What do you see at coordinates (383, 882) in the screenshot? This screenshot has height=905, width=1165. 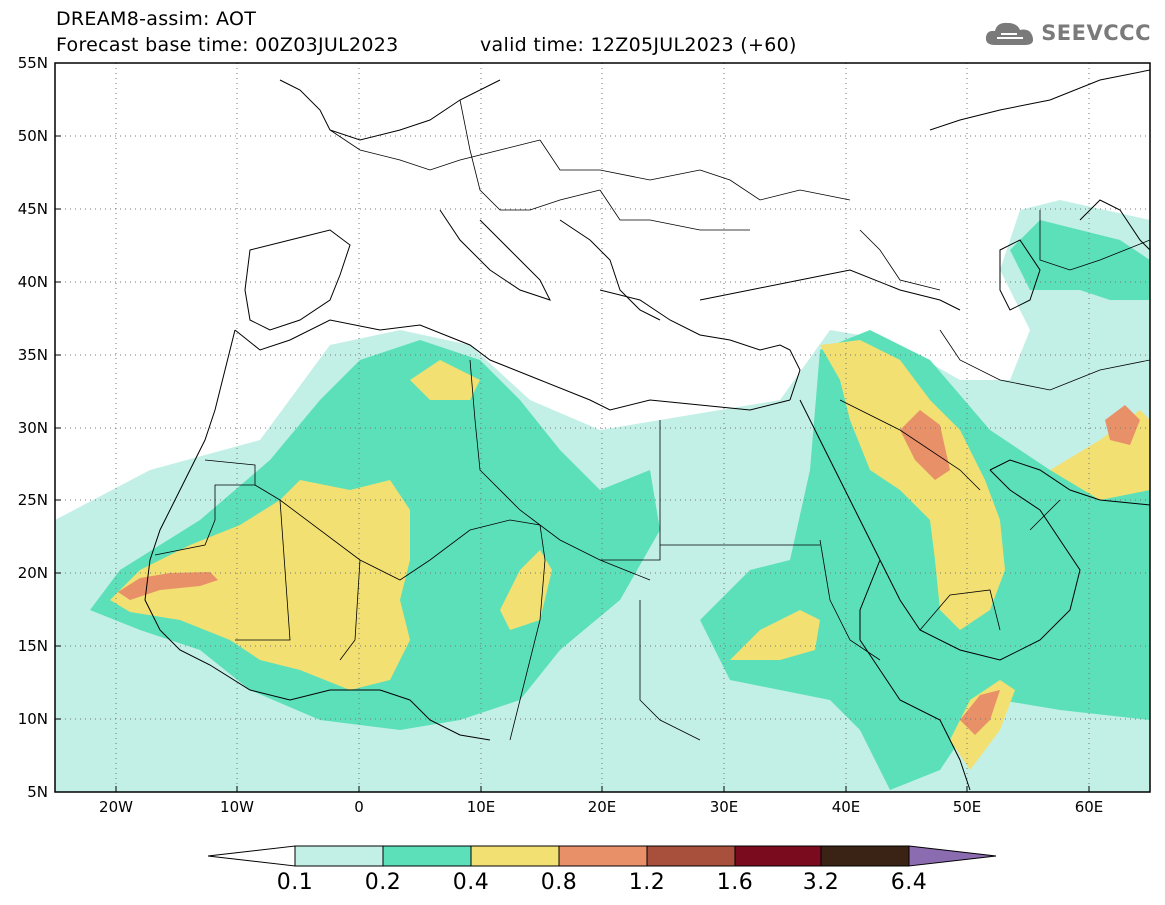 I see `colorbar-label: 0.2` at bounding box center [383, 882].